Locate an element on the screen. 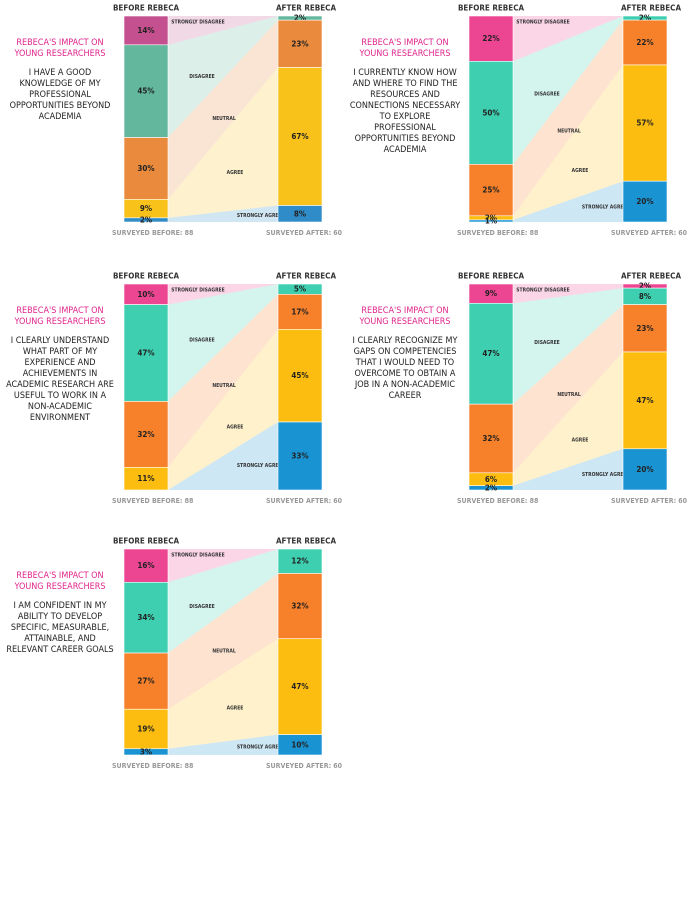  value-label: 67% is located at coordinates (299, 136).